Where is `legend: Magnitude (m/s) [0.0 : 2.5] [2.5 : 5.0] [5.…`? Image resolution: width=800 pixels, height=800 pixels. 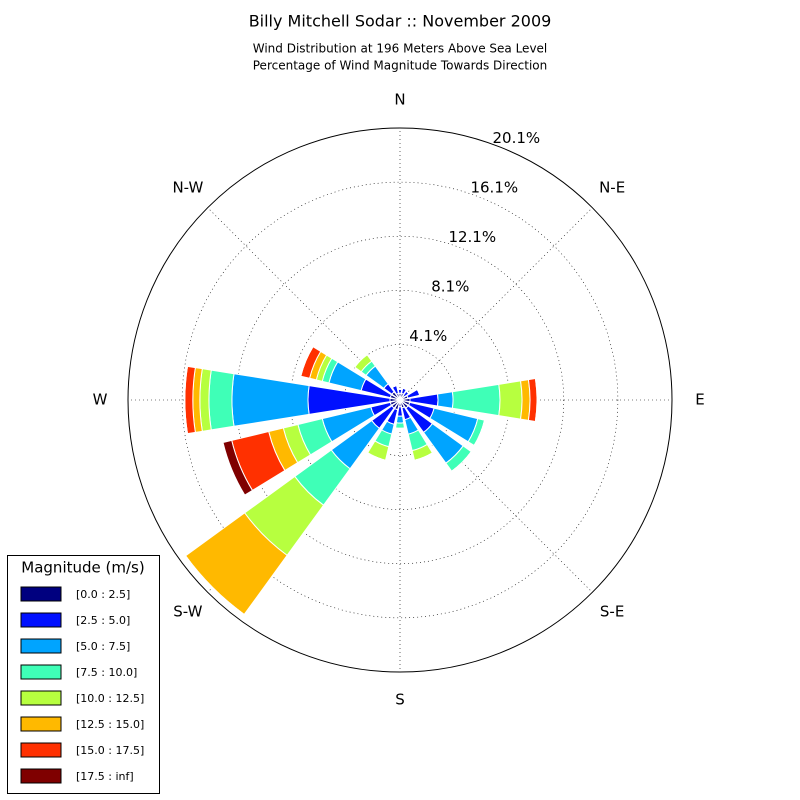
legend: Magnitude (m/s) [0.0 : 2.5] [2.5 : 5.0] [5.… is located at coordinates (83, 674).